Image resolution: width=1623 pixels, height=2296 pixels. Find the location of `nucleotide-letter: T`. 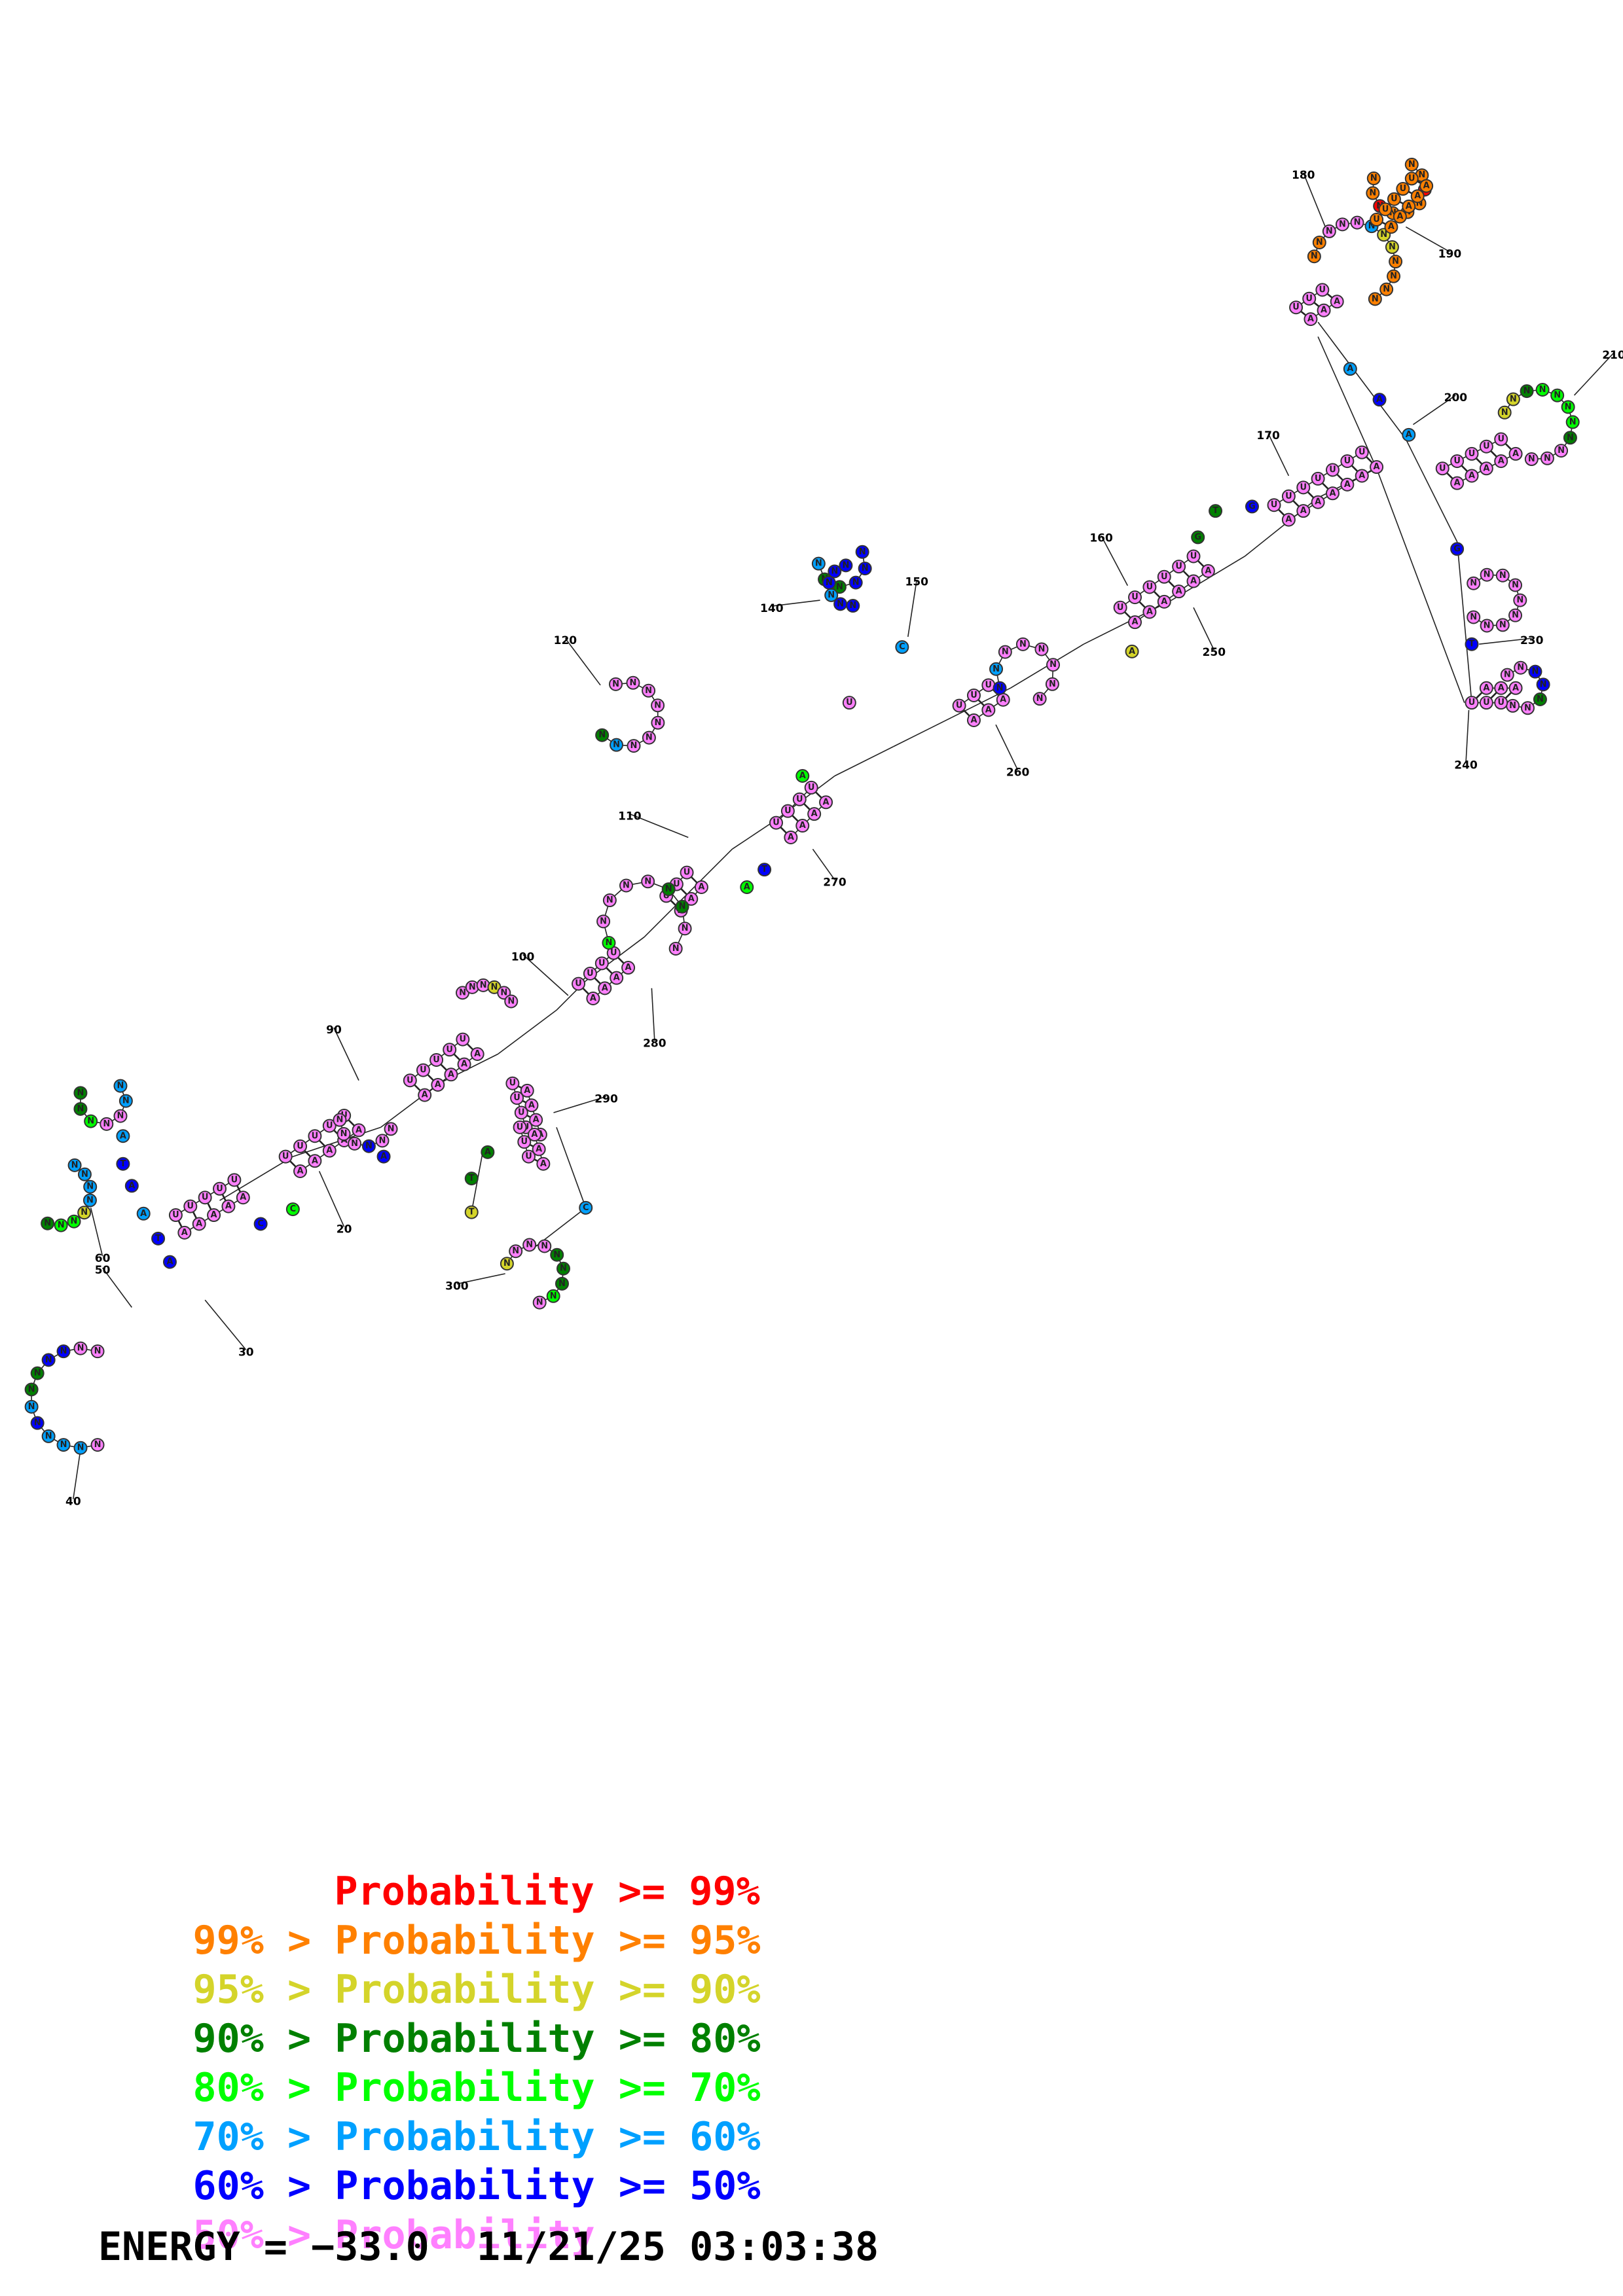

nucleotide-letter: T is located at coordinates (1472, 644).